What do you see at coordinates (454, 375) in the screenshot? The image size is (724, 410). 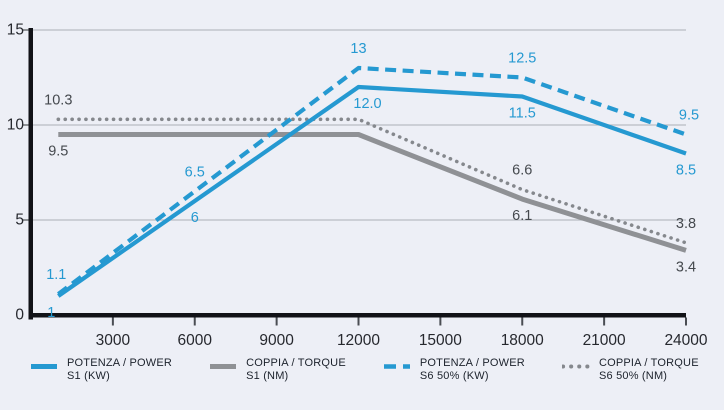 I see `legend-label-line2: S6 50% (KW)` at bounding box center [454, 375].